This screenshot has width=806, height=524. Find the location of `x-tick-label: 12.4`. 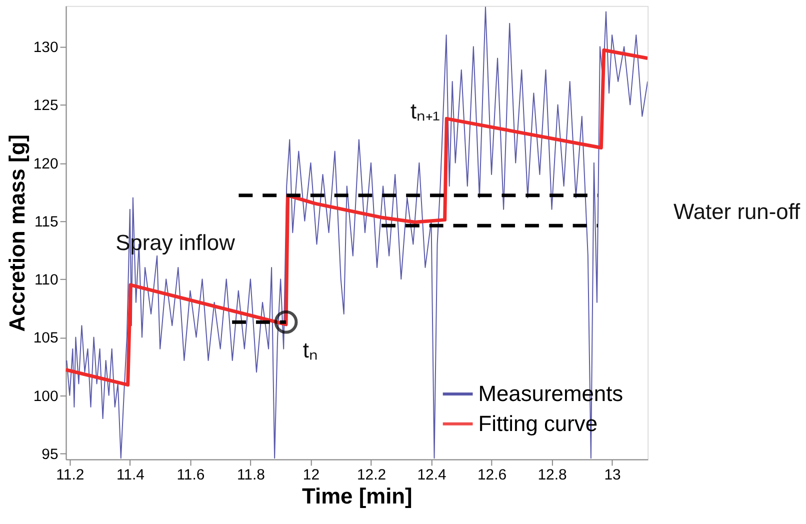

x-tick-label: 12.4 is located at coordinates (431, 475).